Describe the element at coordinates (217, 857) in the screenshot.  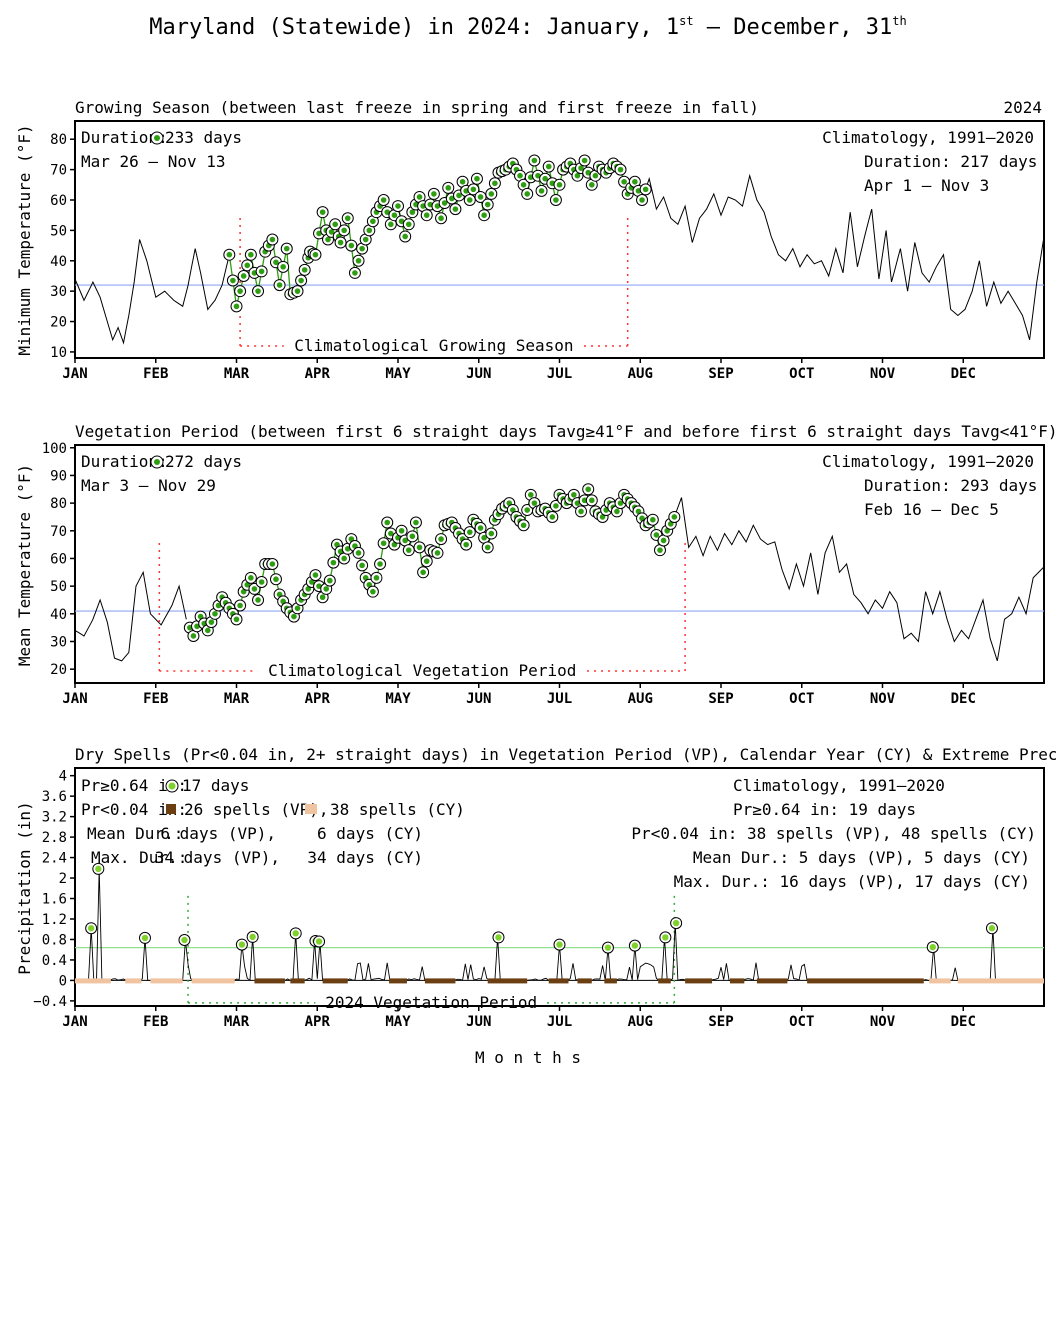
I see `panel3-max-vp: 34 days (VP),` at that location.